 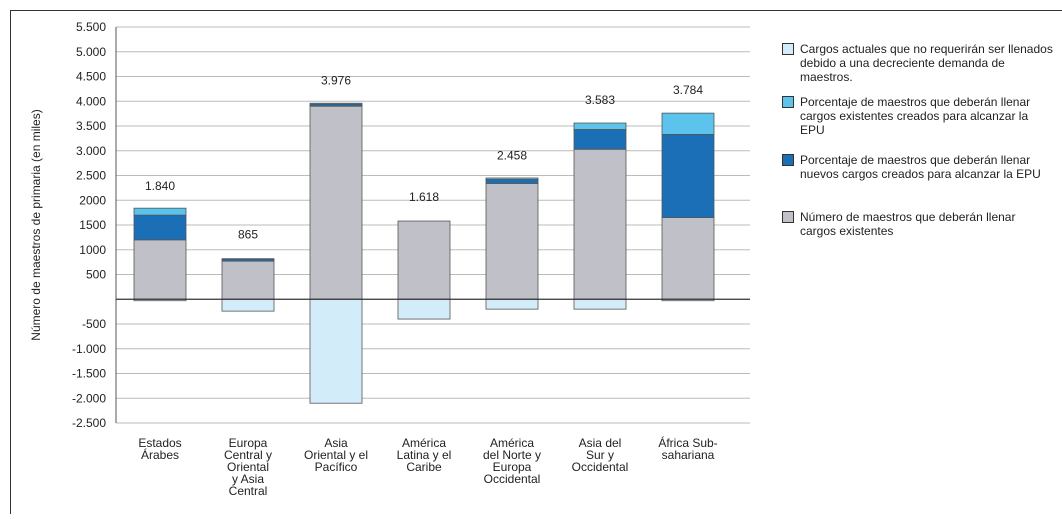 What do you see at coordinates (160, 454) in the screenshot?
I see `x-tick-label-line: Árabes` at bounding box center [160, 454].